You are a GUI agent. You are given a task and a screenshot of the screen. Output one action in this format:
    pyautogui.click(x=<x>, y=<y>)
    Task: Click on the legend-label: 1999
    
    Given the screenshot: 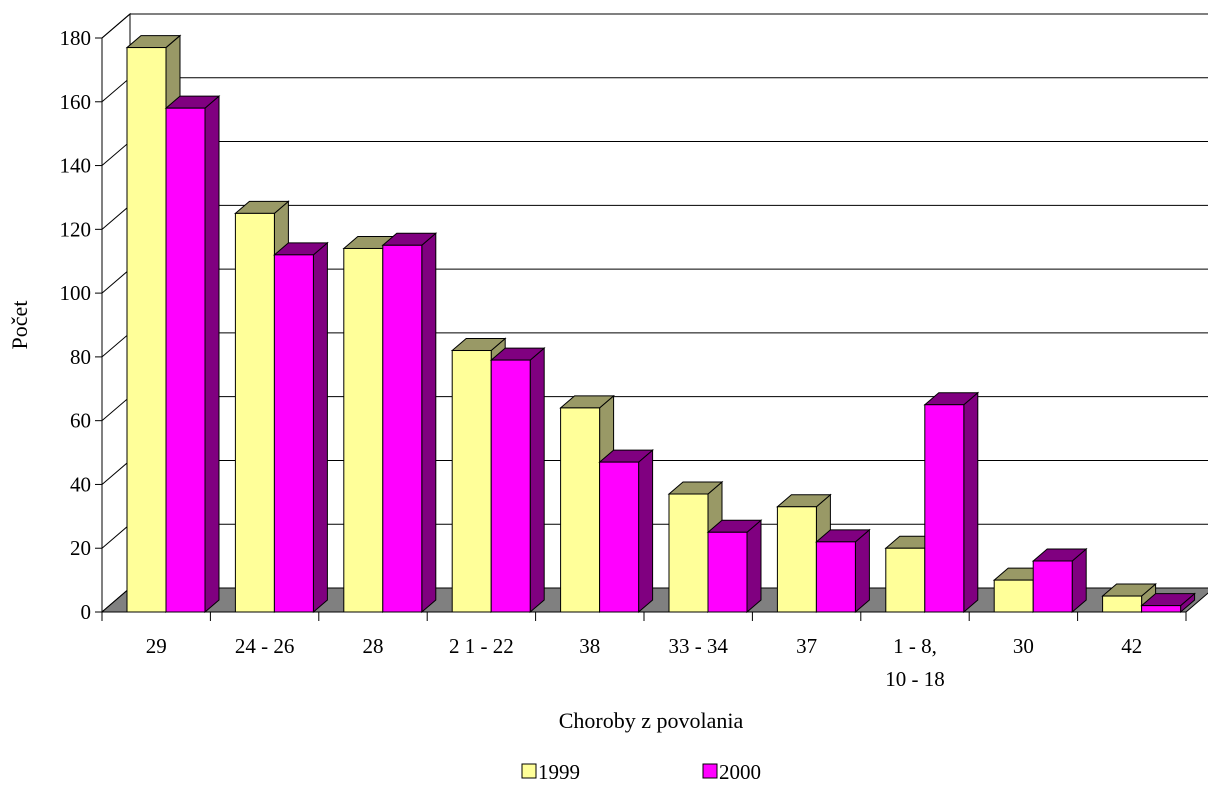 What is the action you would take?
    pyautogui.click(x=559, y=772)
    